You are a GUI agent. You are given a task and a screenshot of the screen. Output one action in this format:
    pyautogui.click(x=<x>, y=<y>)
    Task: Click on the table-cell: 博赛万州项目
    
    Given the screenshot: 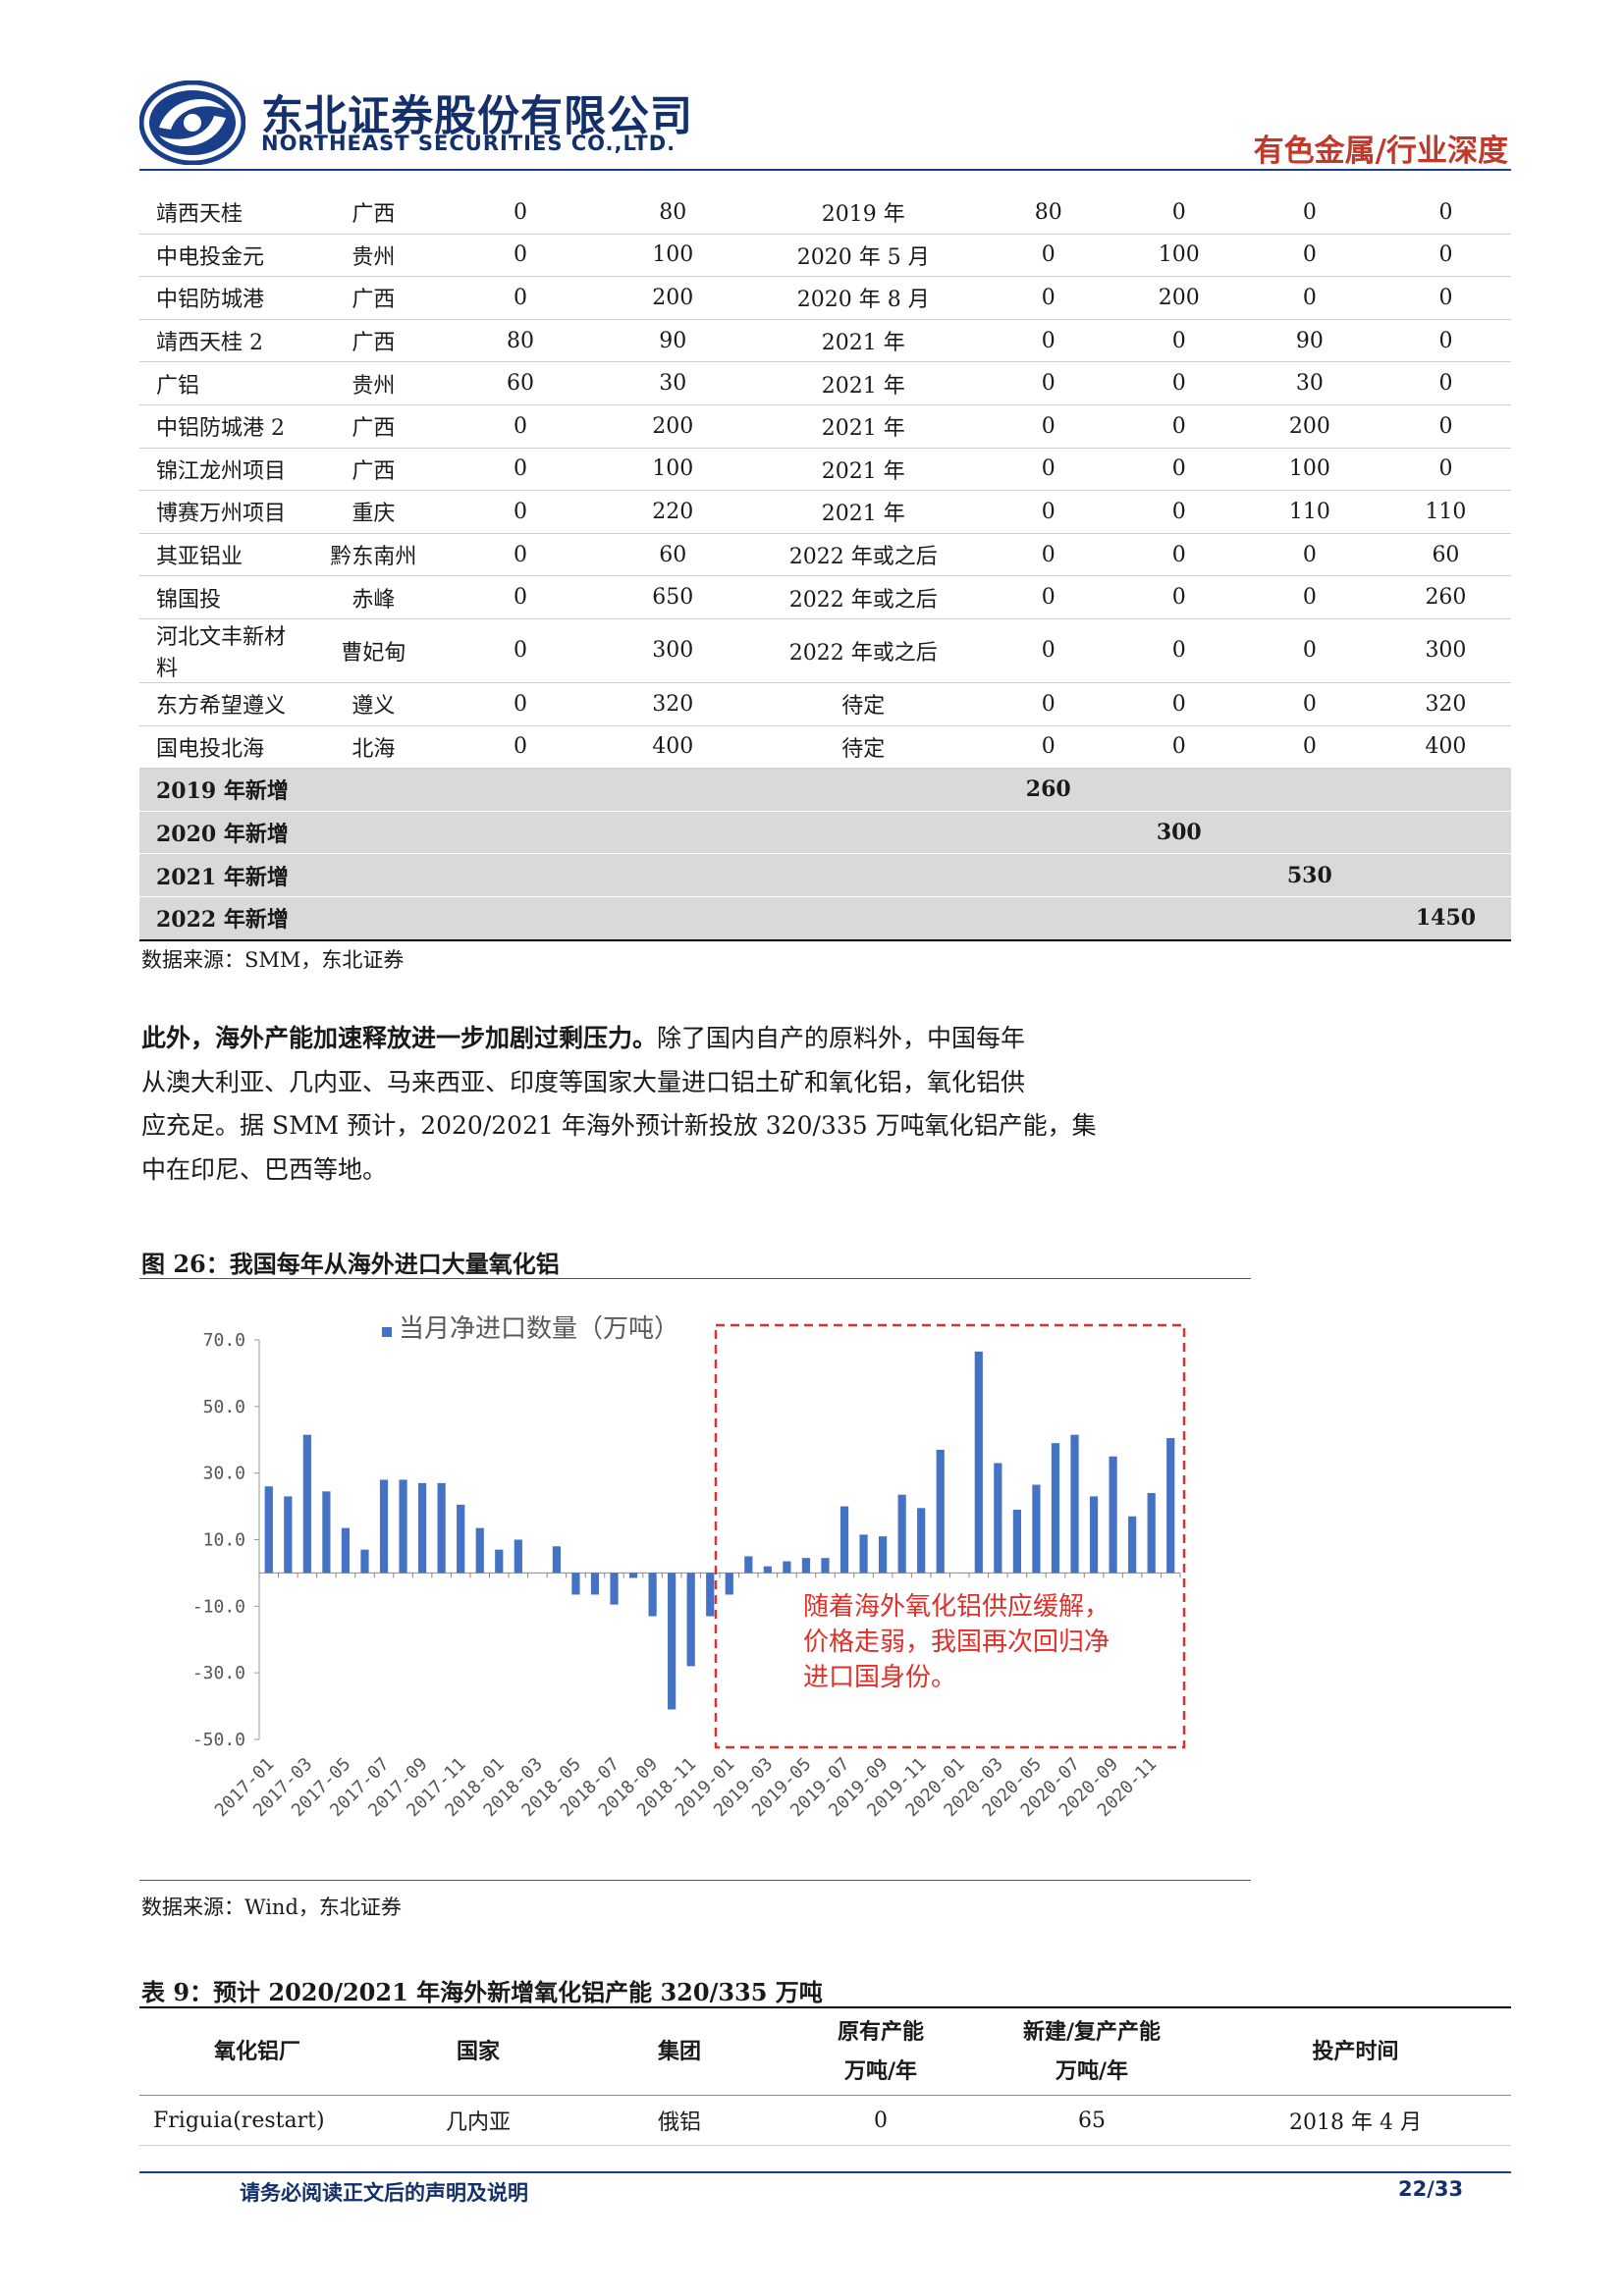 What is the action you would take?
    pyautogui.click(x=221, y=512)
    